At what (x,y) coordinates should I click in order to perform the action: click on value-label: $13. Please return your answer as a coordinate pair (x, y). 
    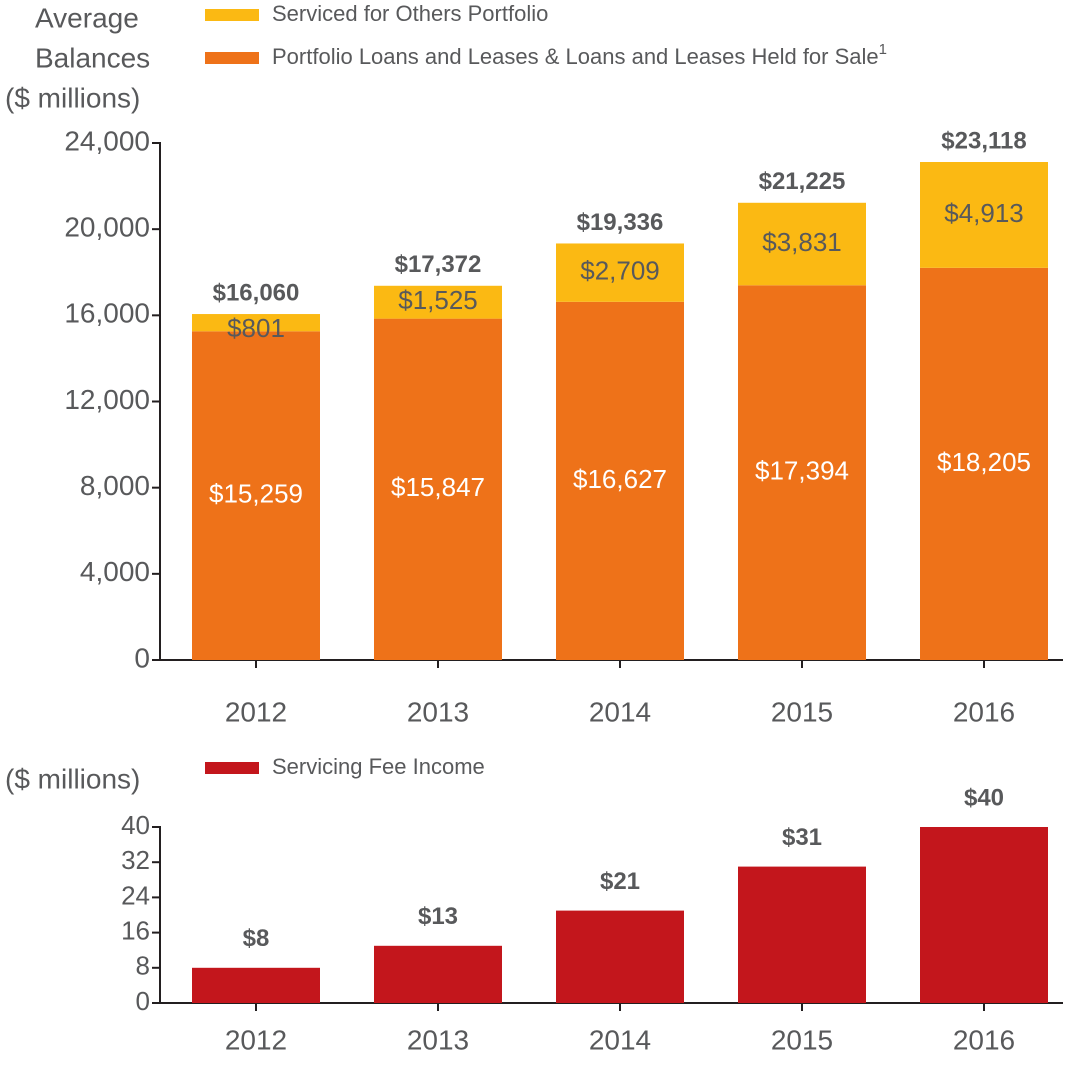
    Looking at the image, I should click on (438, 916).